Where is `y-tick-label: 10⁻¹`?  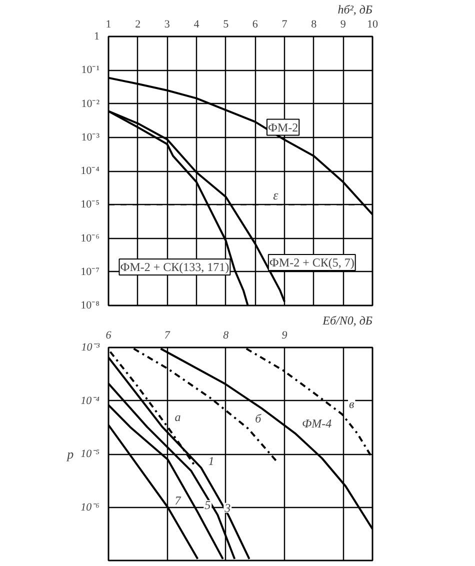
y-tick-label: 10⁻¹ is located at coordinates (90, 70).